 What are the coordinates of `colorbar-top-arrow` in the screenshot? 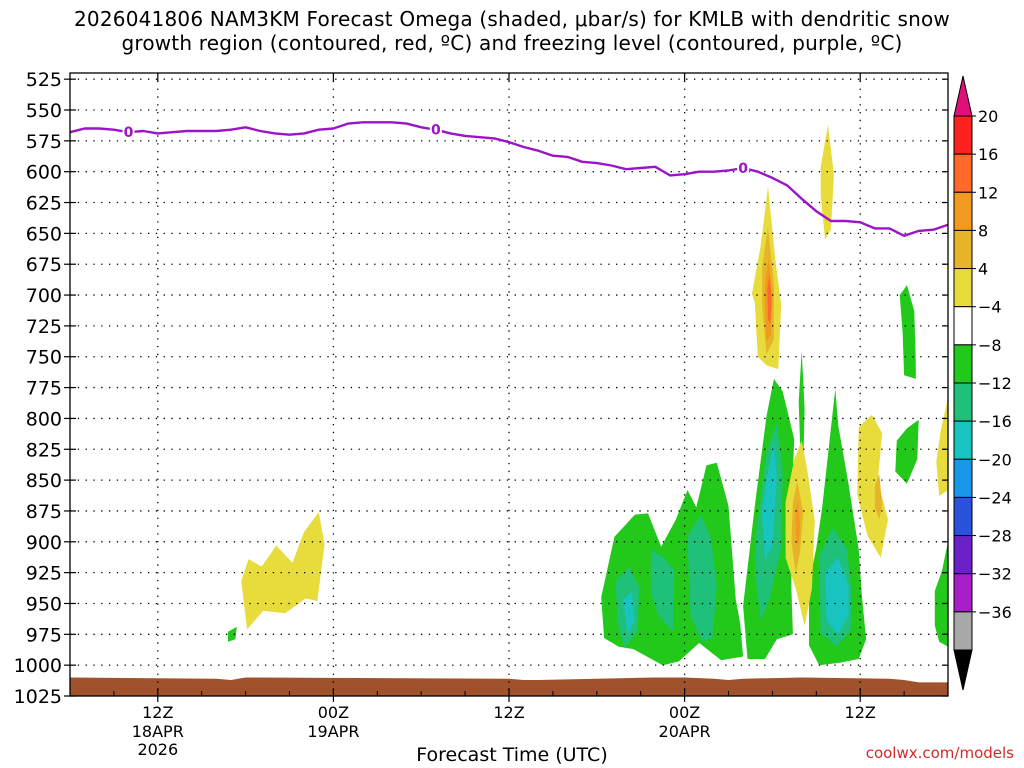 It's located at (963, 96).